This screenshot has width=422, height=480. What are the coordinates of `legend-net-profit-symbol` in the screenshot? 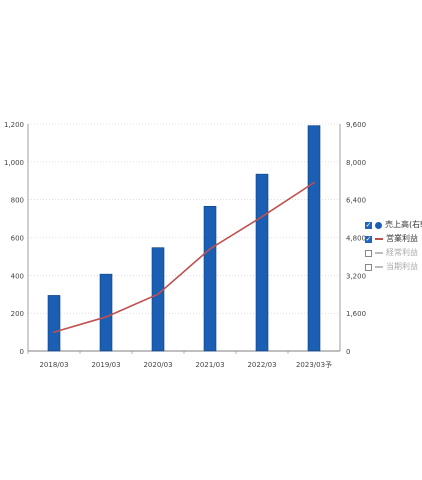 It's located at (379, 267).